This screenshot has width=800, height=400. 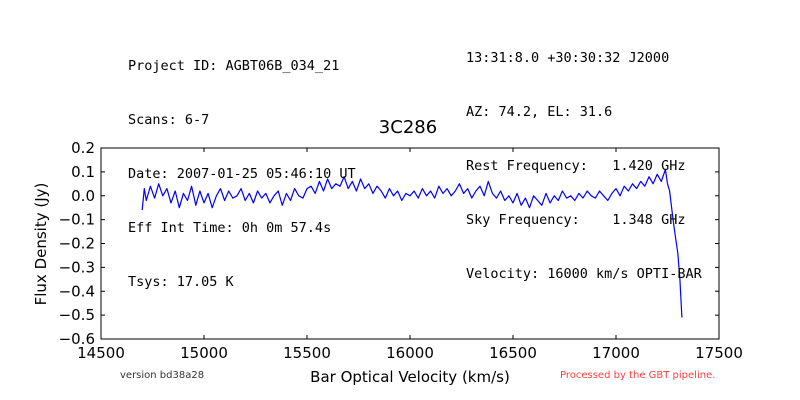 I want to click on x-axis-label: Bar Optical Velocity (km/s), so click(x=410, y=377).